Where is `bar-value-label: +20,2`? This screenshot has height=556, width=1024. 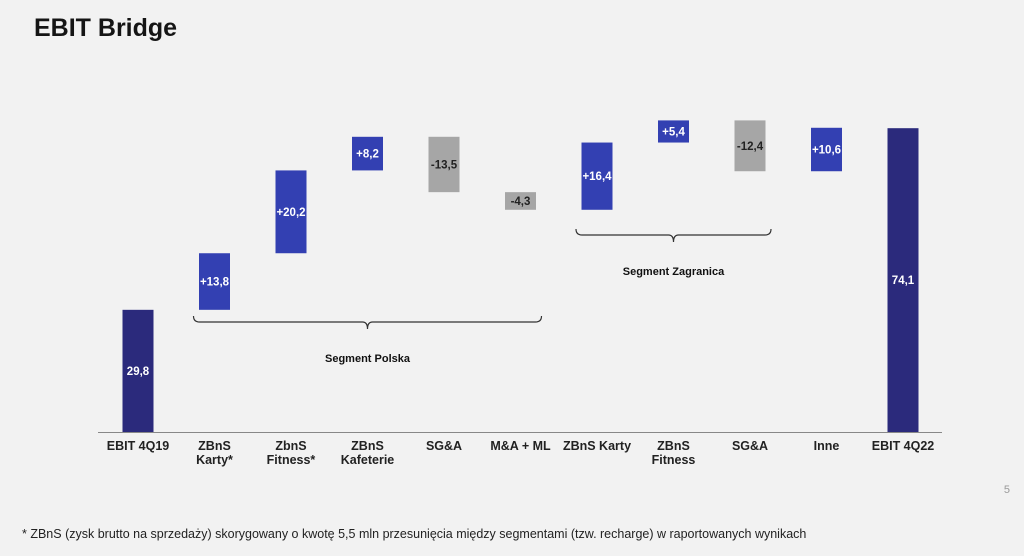 bar-value-label: +20,2 is located at coordinates (290, 213).